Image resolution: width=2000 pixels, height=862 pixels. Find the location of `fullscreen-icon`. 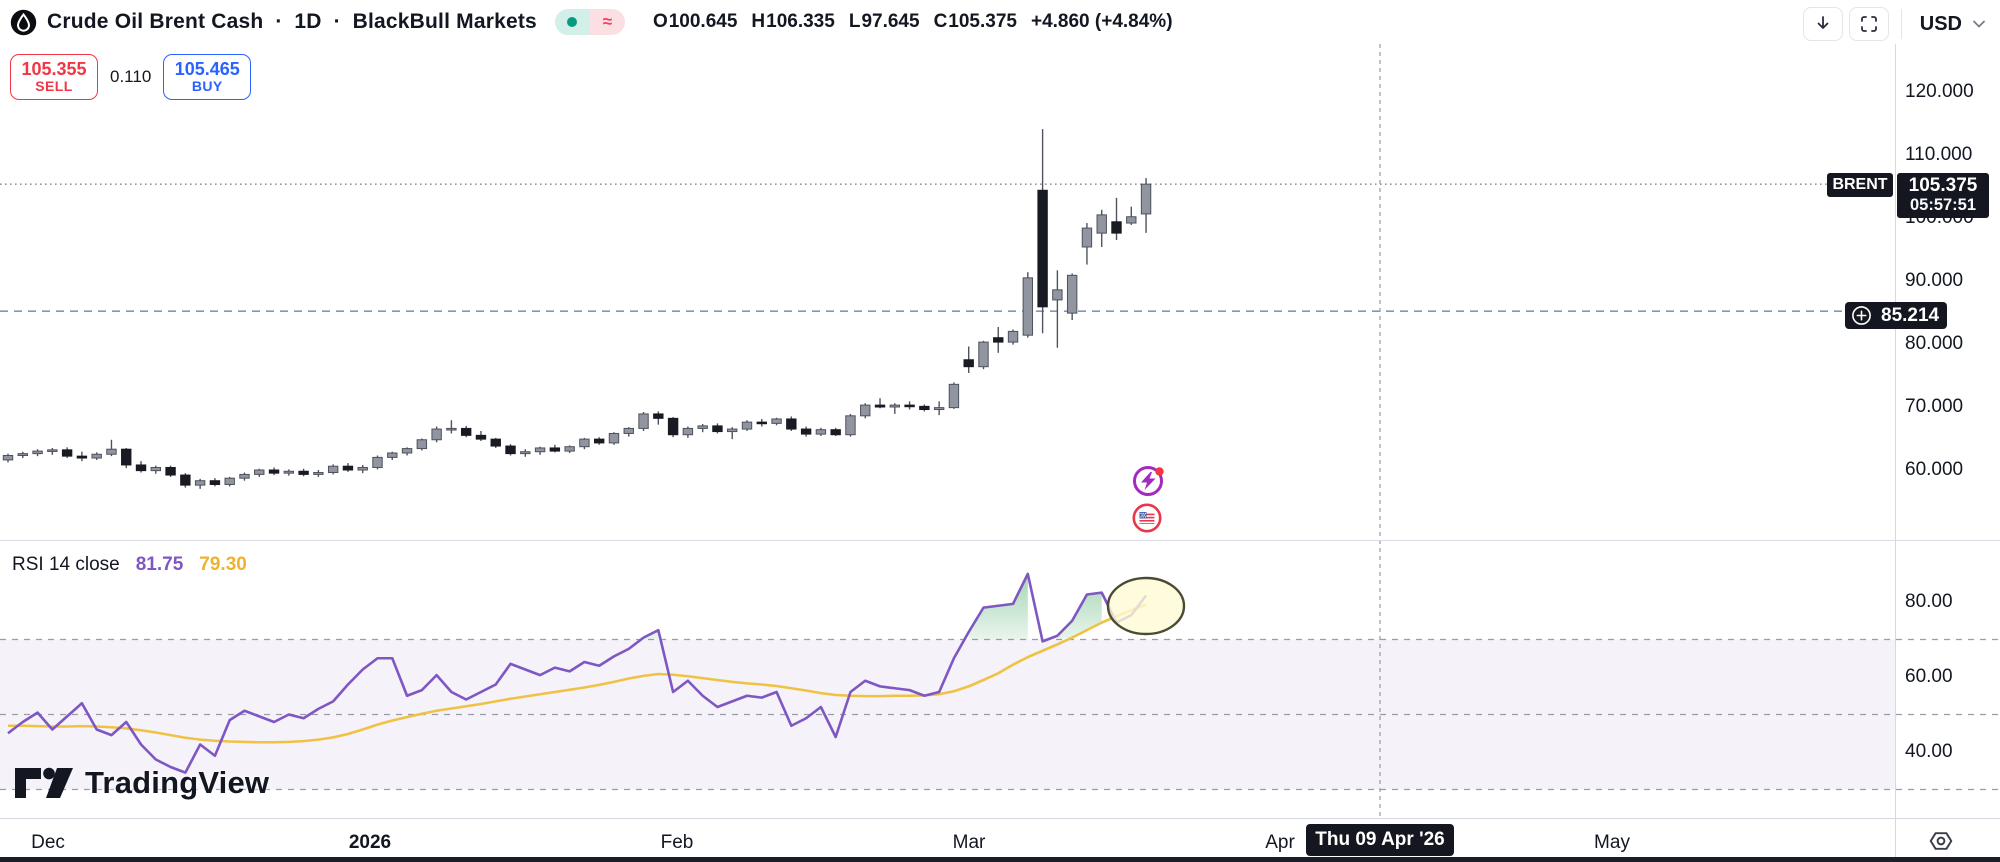

fullscreen-icon is located at coordinates (1868, 24).